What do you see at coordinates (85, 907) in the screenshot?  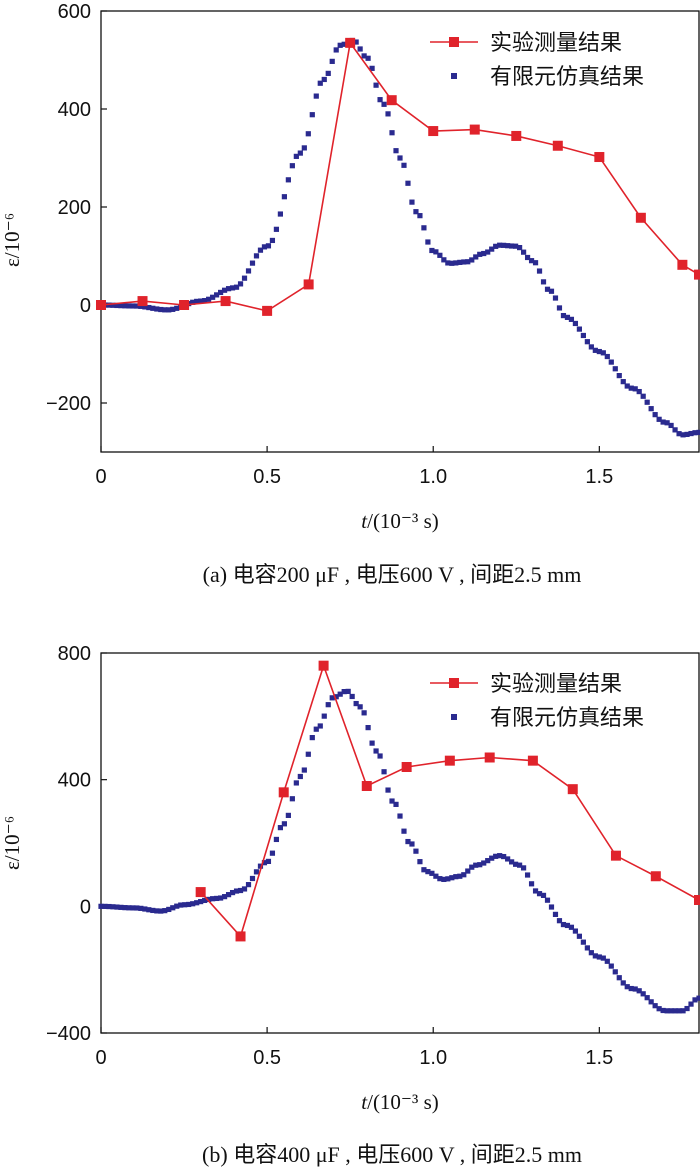 I see `y-tick-label-b: 0` at bounding box center [85, 907].